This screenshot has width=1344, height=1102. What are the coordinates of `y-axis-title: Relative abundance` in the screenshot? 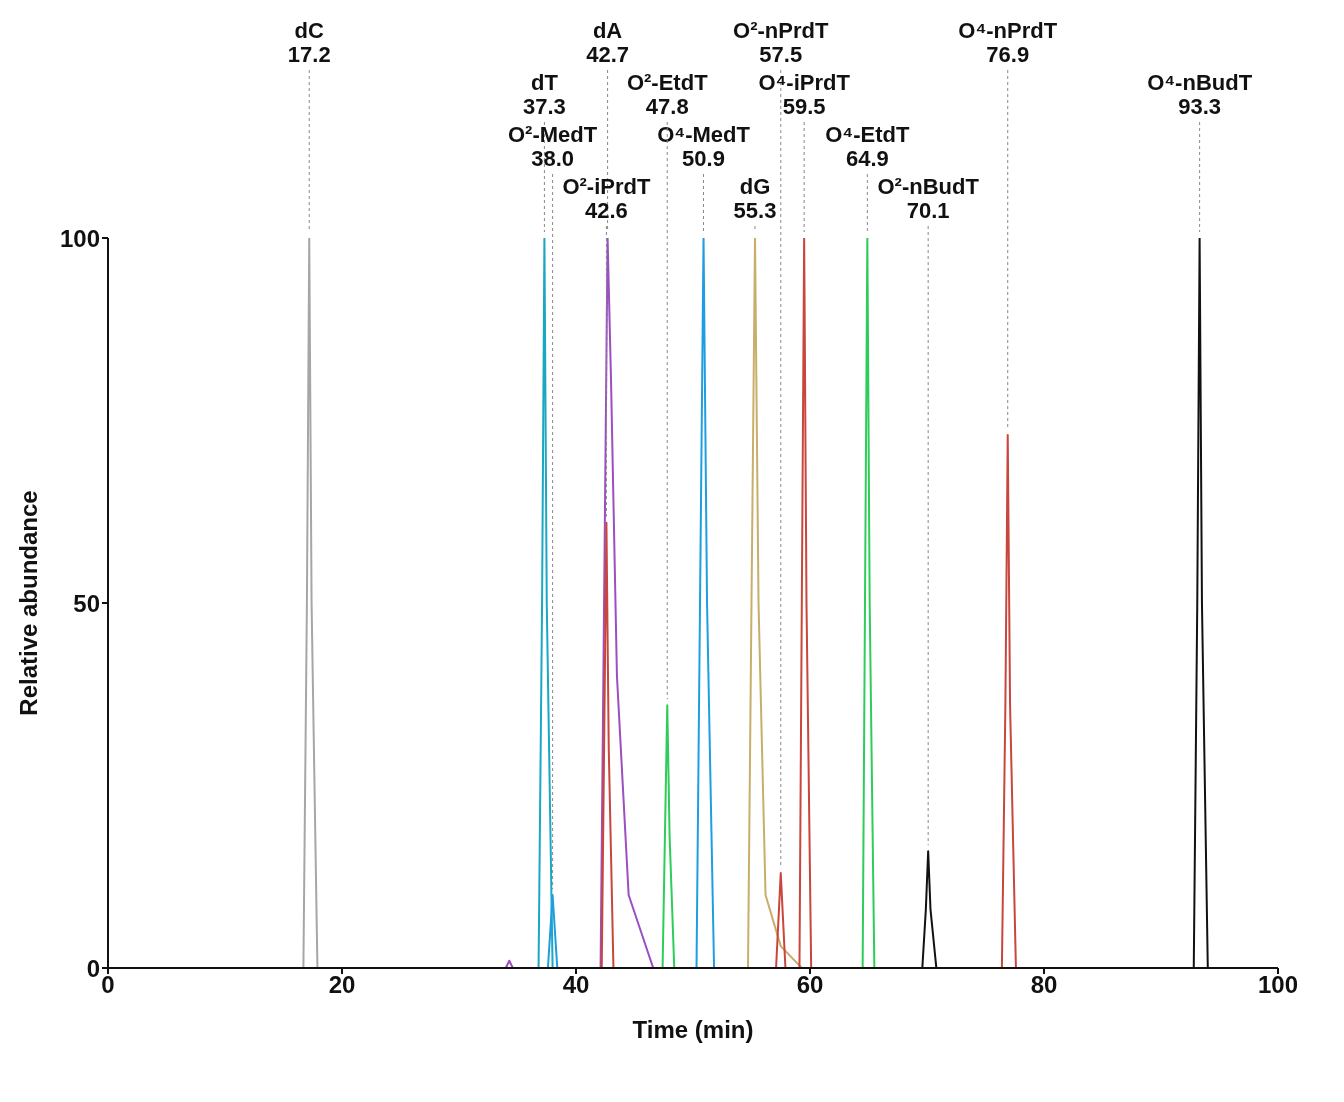 It's located at (28, 603).